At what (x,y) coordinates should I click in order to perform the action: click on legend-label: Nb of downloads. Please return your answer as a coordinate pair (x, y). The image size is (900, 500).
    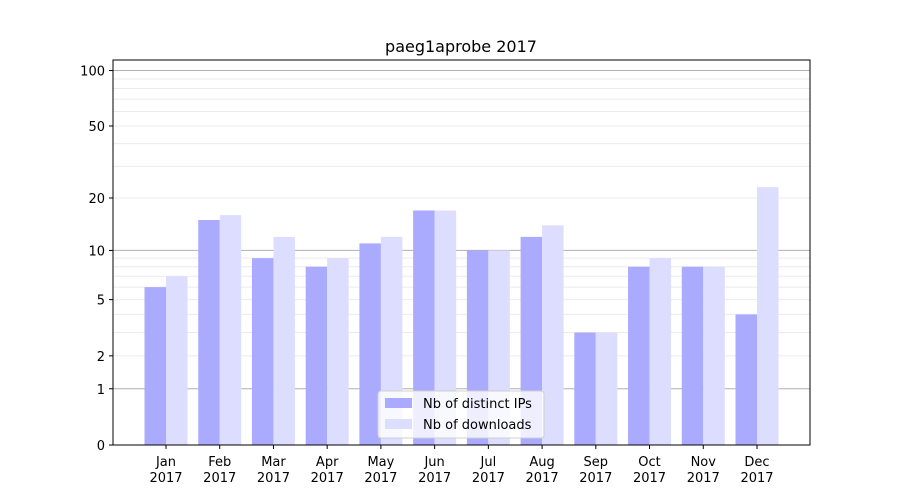
    Looking at the image, I should click on (477, 425).